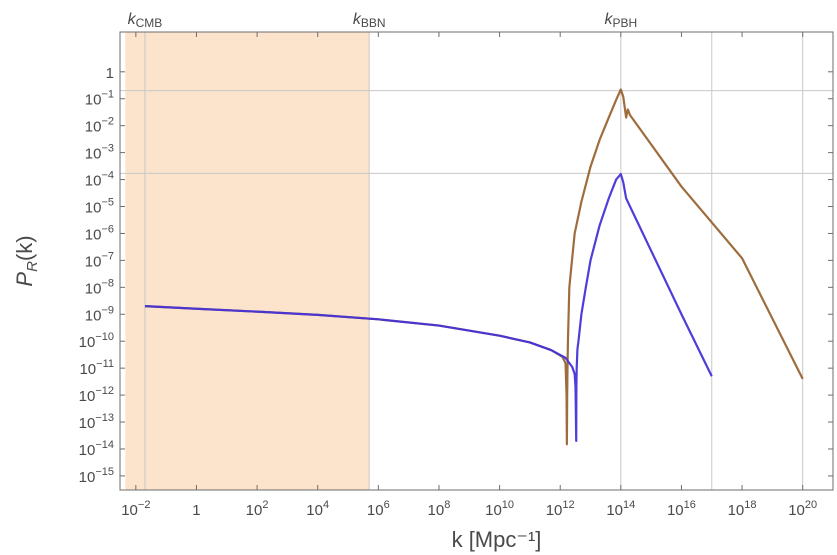 Image resolution: width=837 pixels, height=555 pixels. I want to click on x-tick-label: 10², so click(257, 509).